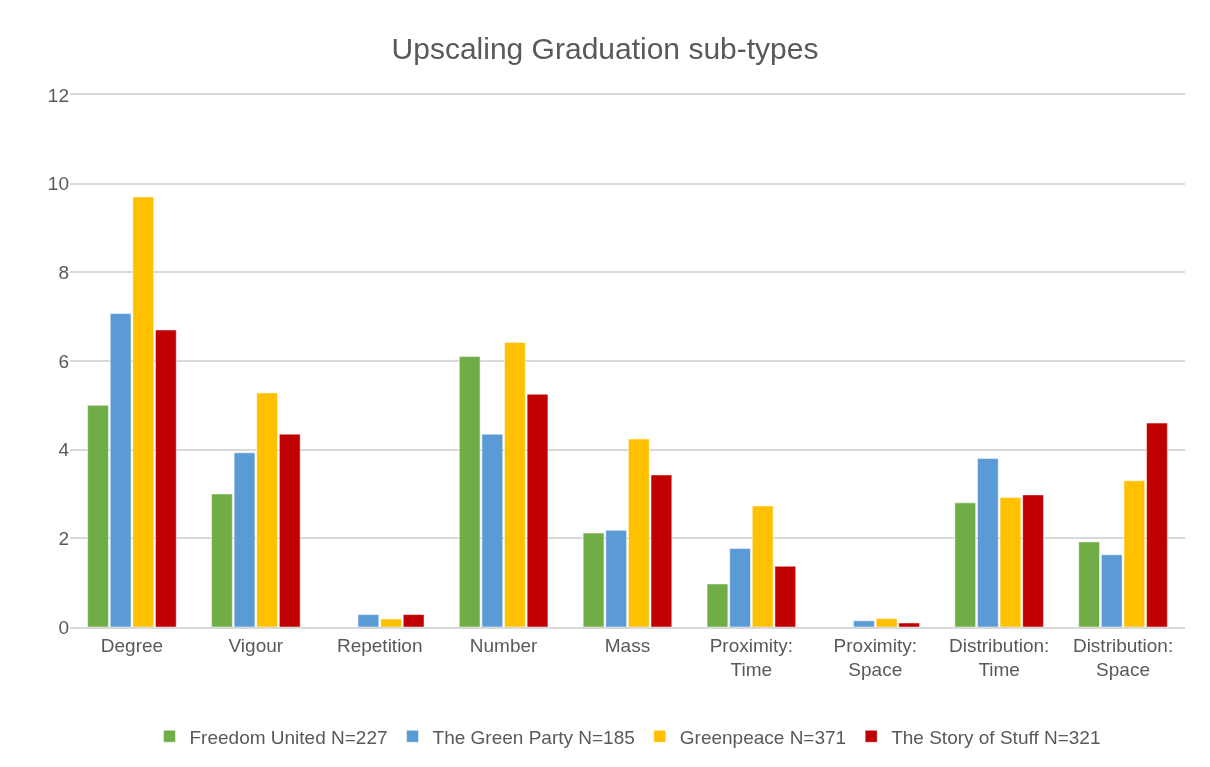 This screenshot has width=1210, height=767. What do you see at coordinates (63, 361) in the screenshot?
I see `y-tick-label: 6` at bounding box center [63, 361].